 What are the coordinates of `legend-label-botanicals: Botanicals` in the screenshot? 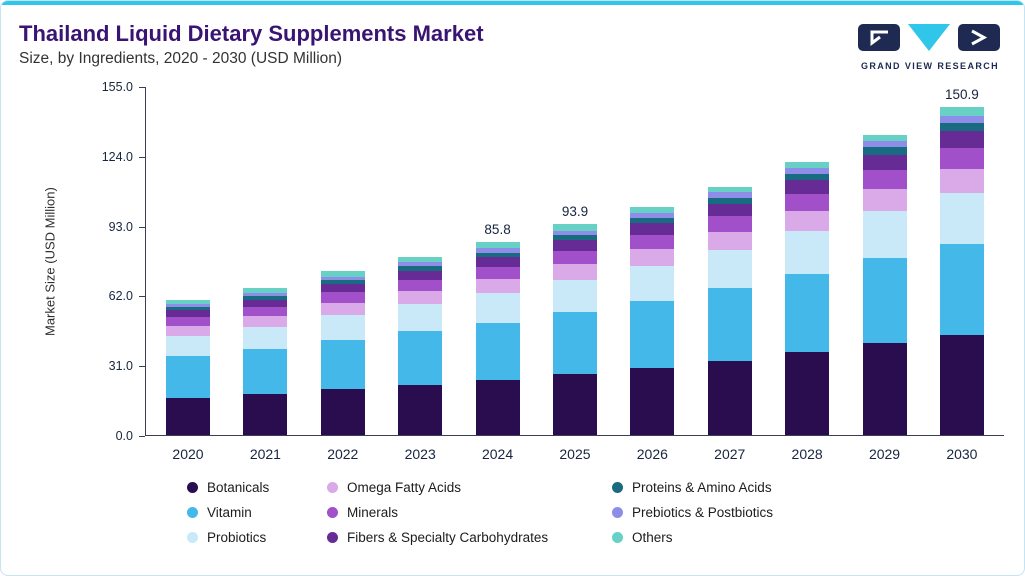 It's located at (238, 487).